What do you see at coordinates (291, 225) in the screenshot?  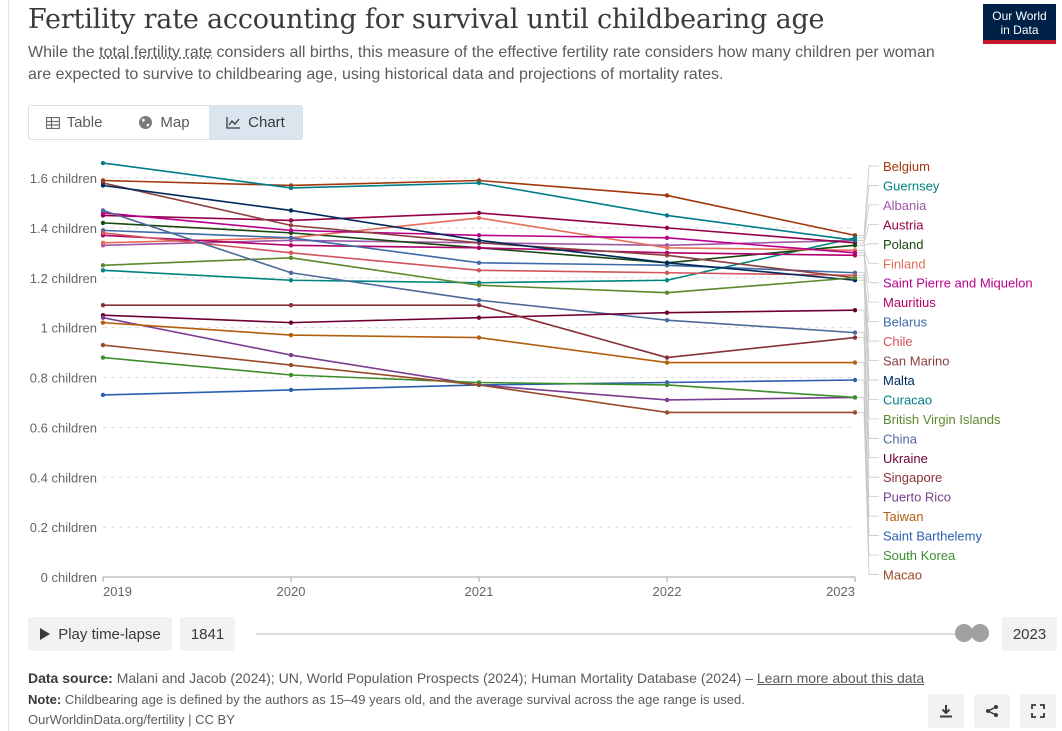 I see `data-point-san-marino` at bounding box center [291, 225].